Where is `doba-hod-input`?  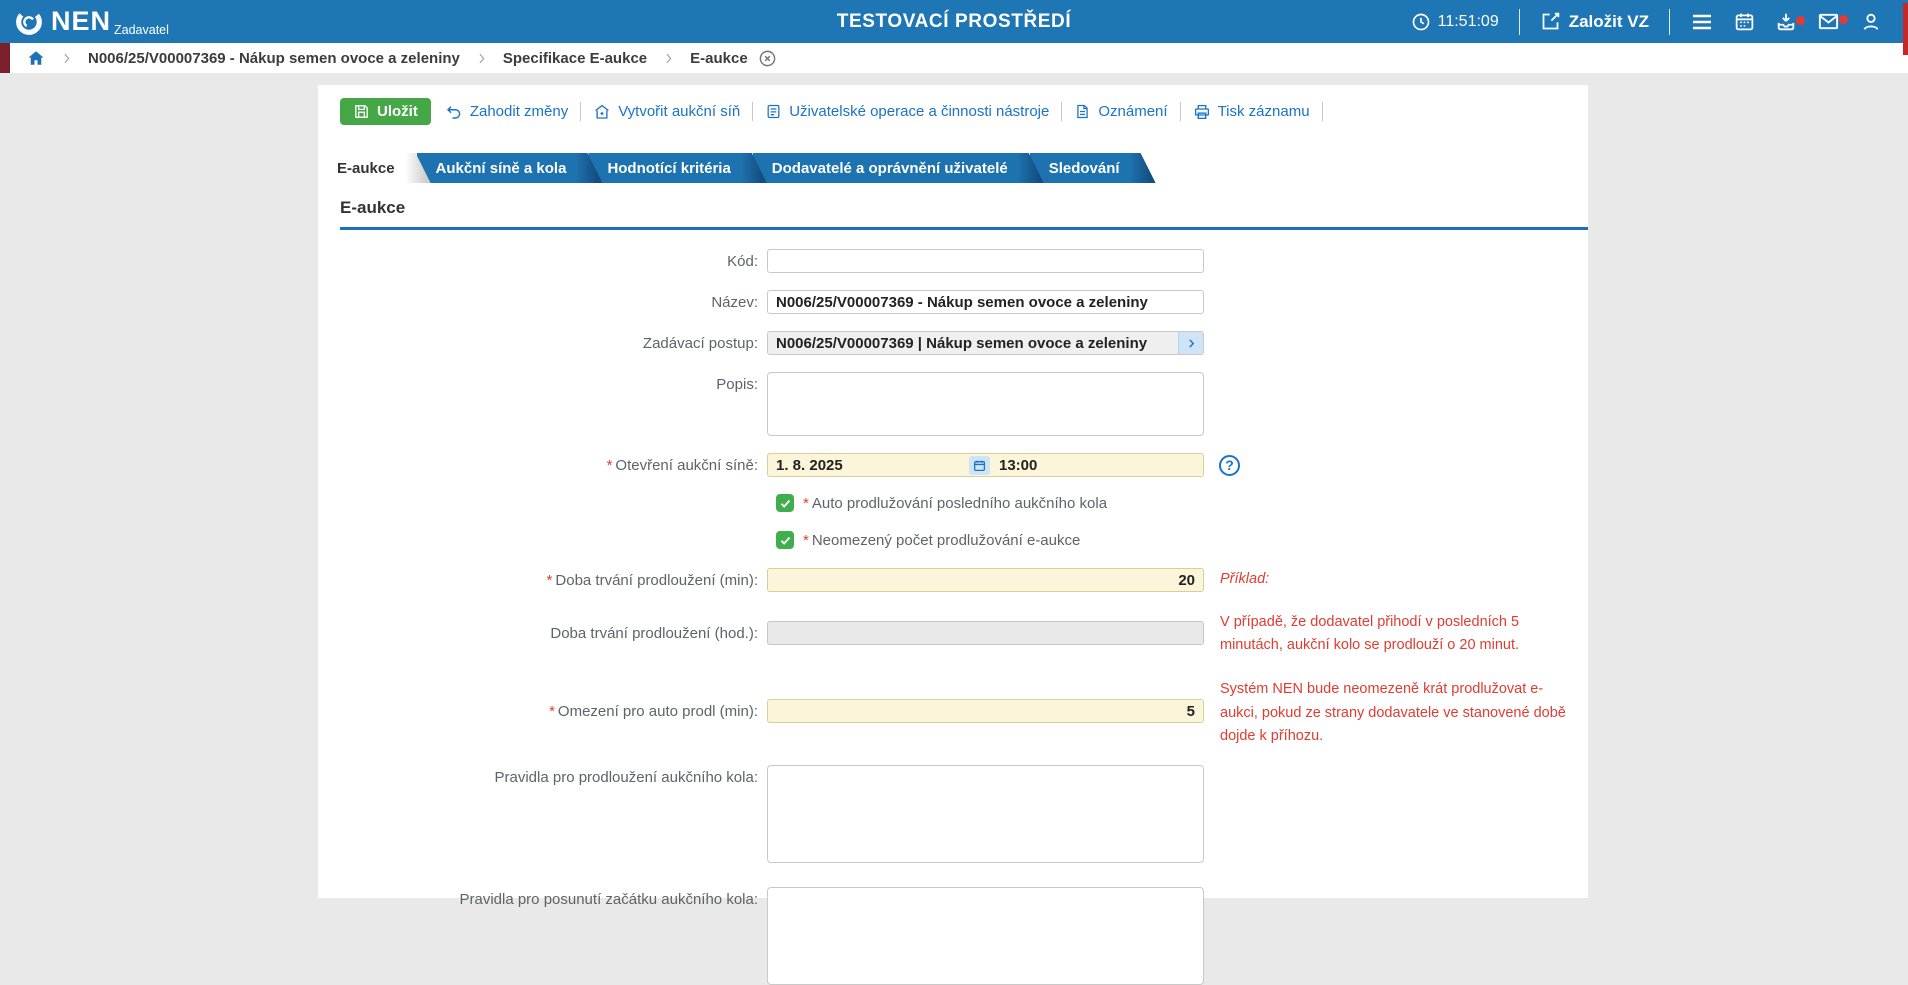
doba-hod-input is located at coordinates (985, 633).